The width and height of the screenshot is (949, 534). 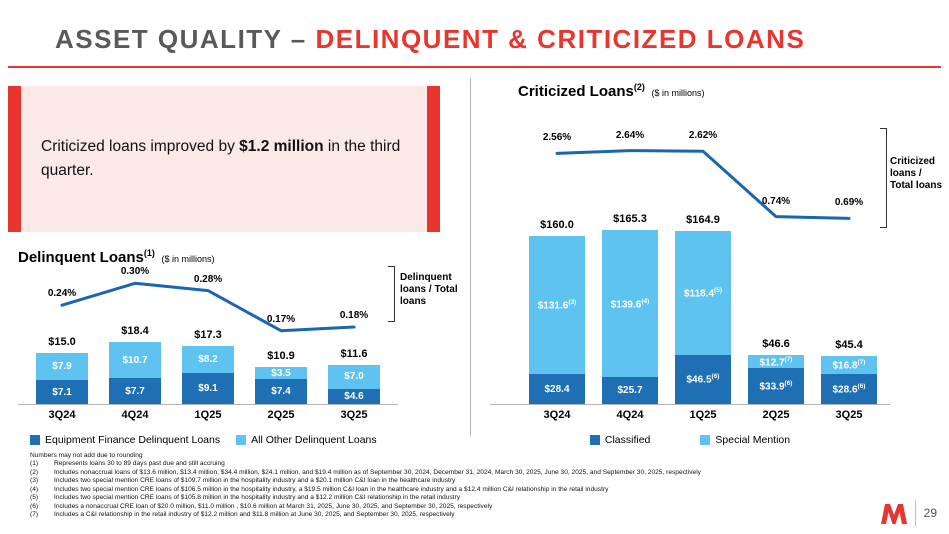 I want to click on delinquent-chart-title-text: Delinquent Loans, so click(x=81, y=257).